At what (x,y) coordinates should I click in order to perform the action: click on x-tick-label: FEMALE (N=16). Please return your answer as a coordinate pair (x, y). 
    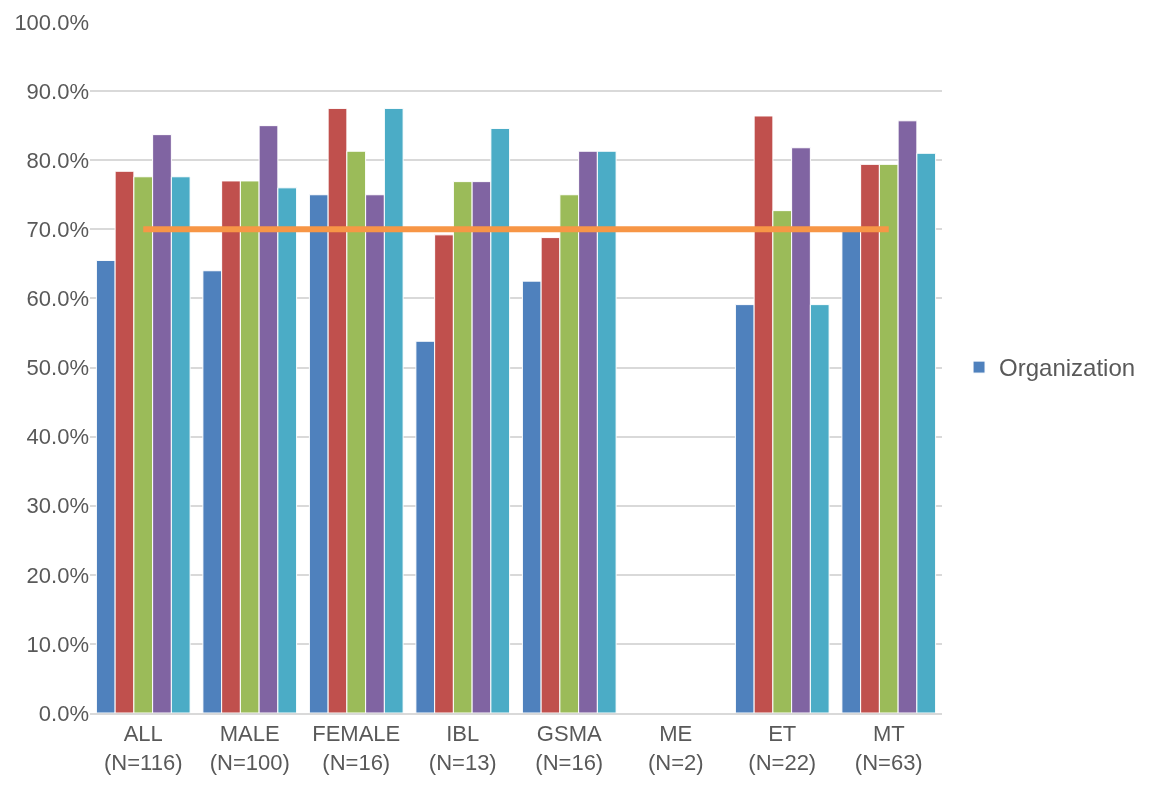
    Looking at the image, I should click on (356, 748).